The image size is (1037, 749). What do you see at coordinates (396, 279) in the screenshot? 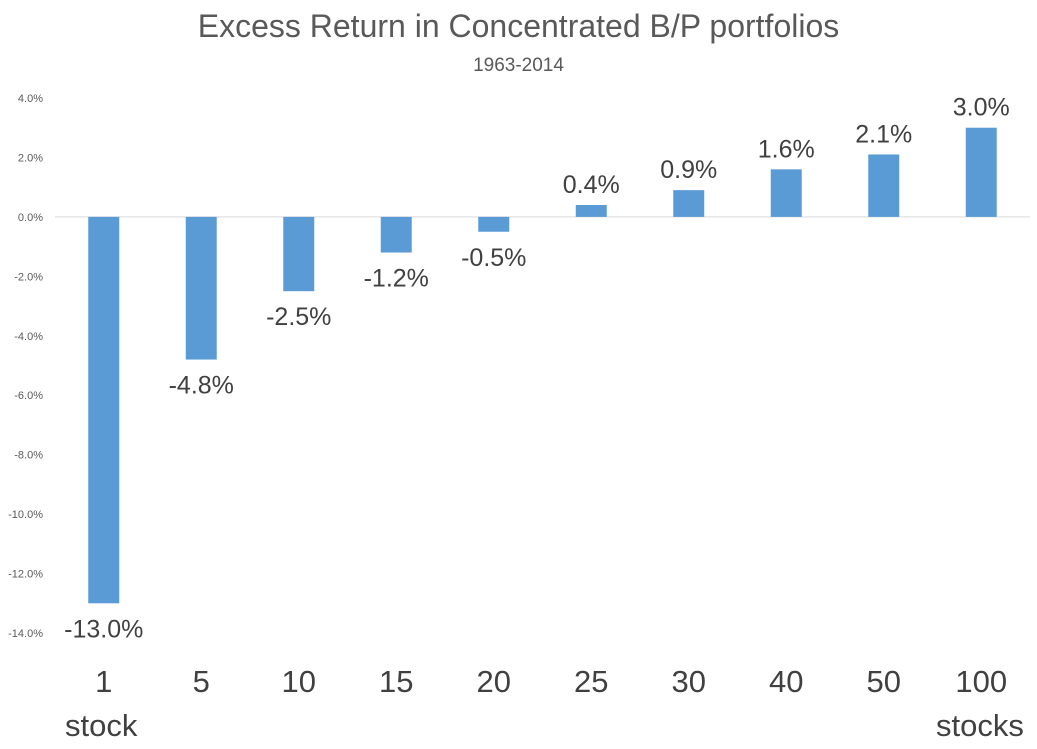
I see `data-label: -1.2%` at bounding box center [396, 279].